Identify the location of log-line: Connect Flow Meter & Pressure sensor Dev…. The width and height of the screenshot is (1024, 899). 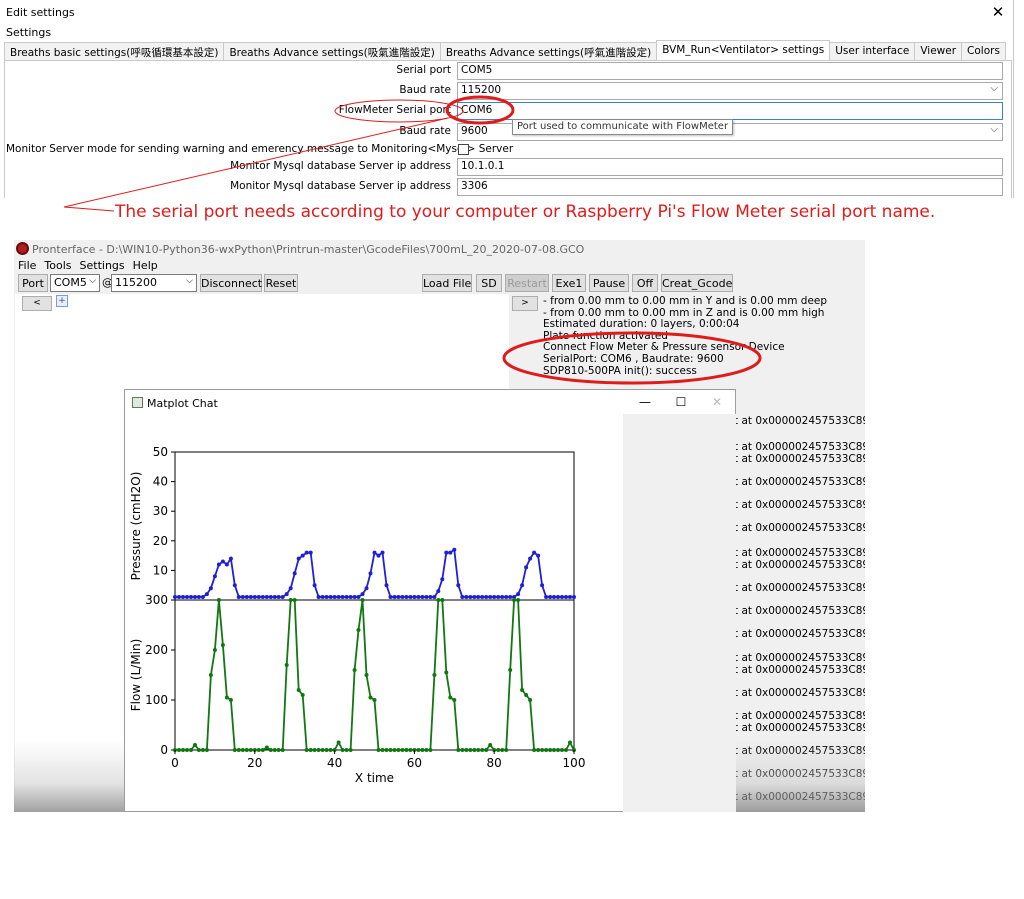
(664, 347).